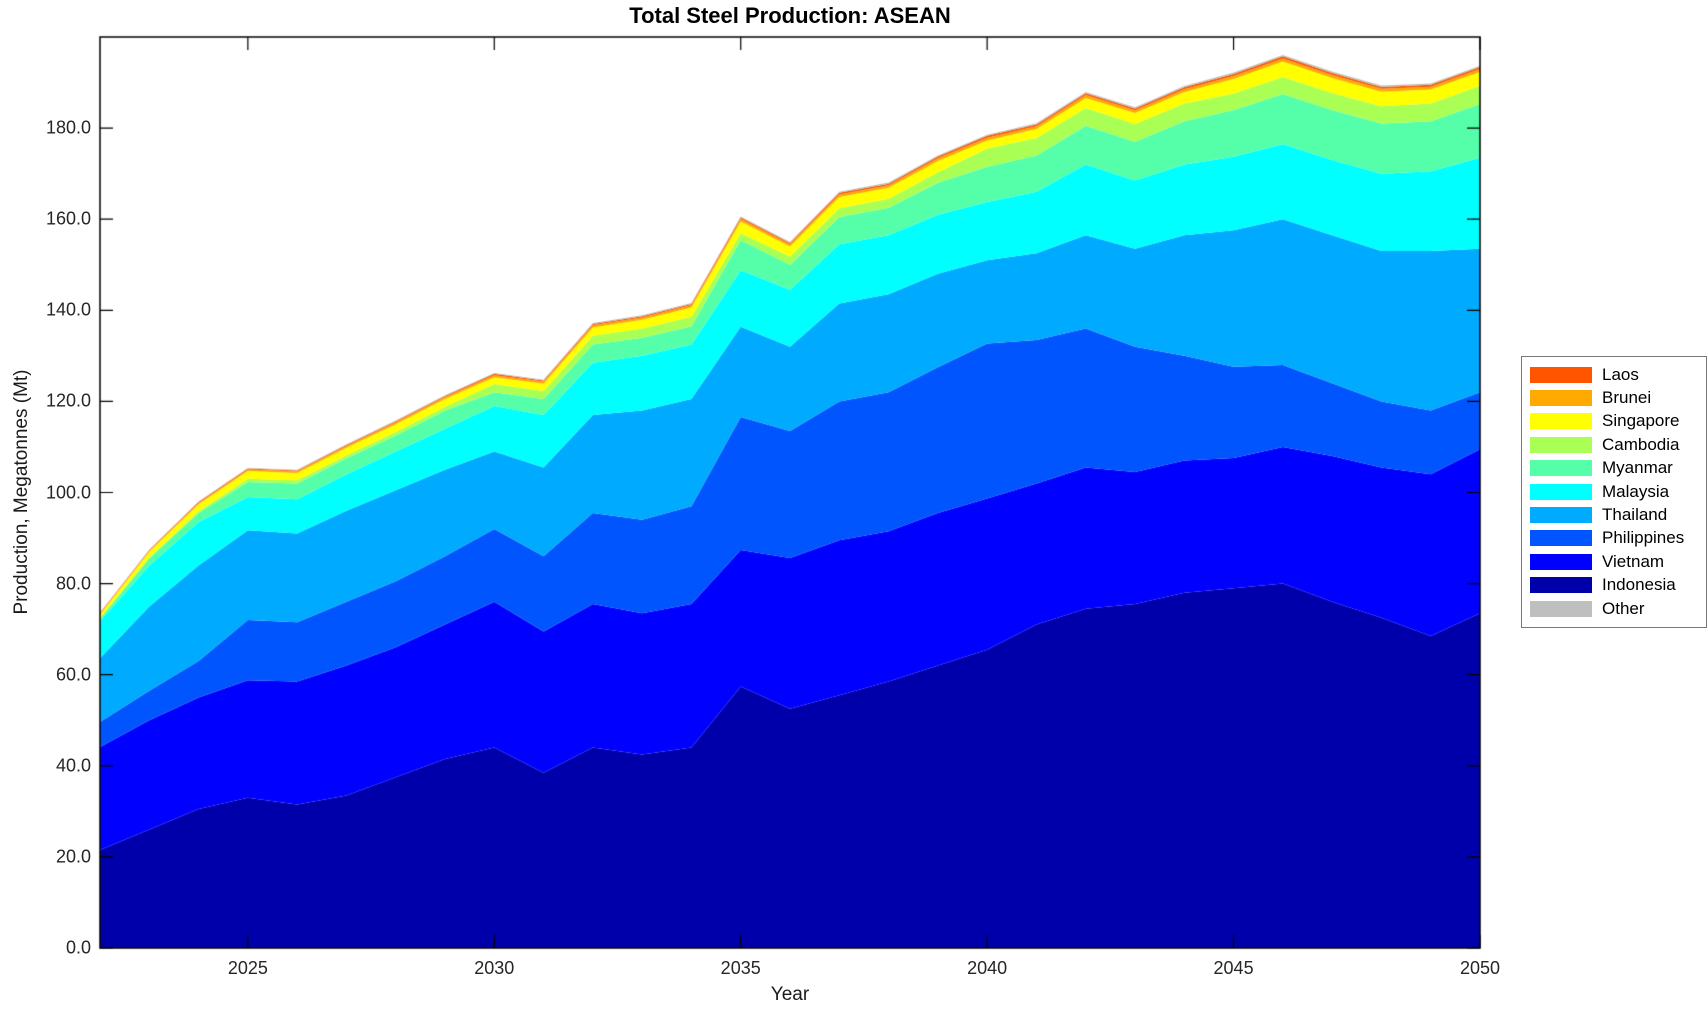  Describe the element at coordinates (68, 127) in the screenshot. I see `y-tick-label: 180.0` at that location.